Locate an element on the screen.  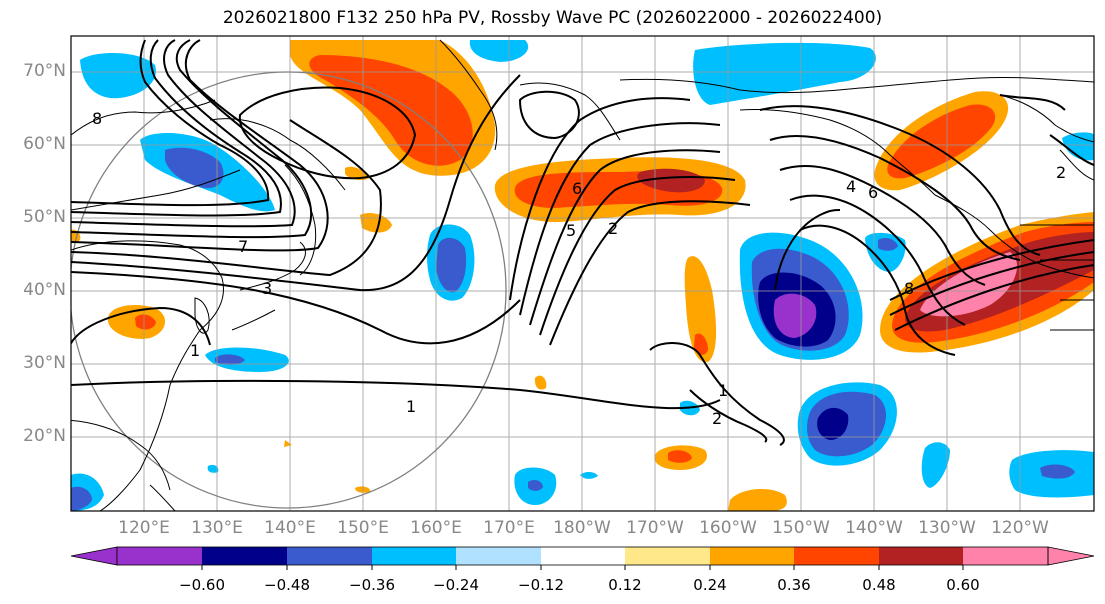
colorbar-tick-label: −0.36 is located at coordinates (372, 585).